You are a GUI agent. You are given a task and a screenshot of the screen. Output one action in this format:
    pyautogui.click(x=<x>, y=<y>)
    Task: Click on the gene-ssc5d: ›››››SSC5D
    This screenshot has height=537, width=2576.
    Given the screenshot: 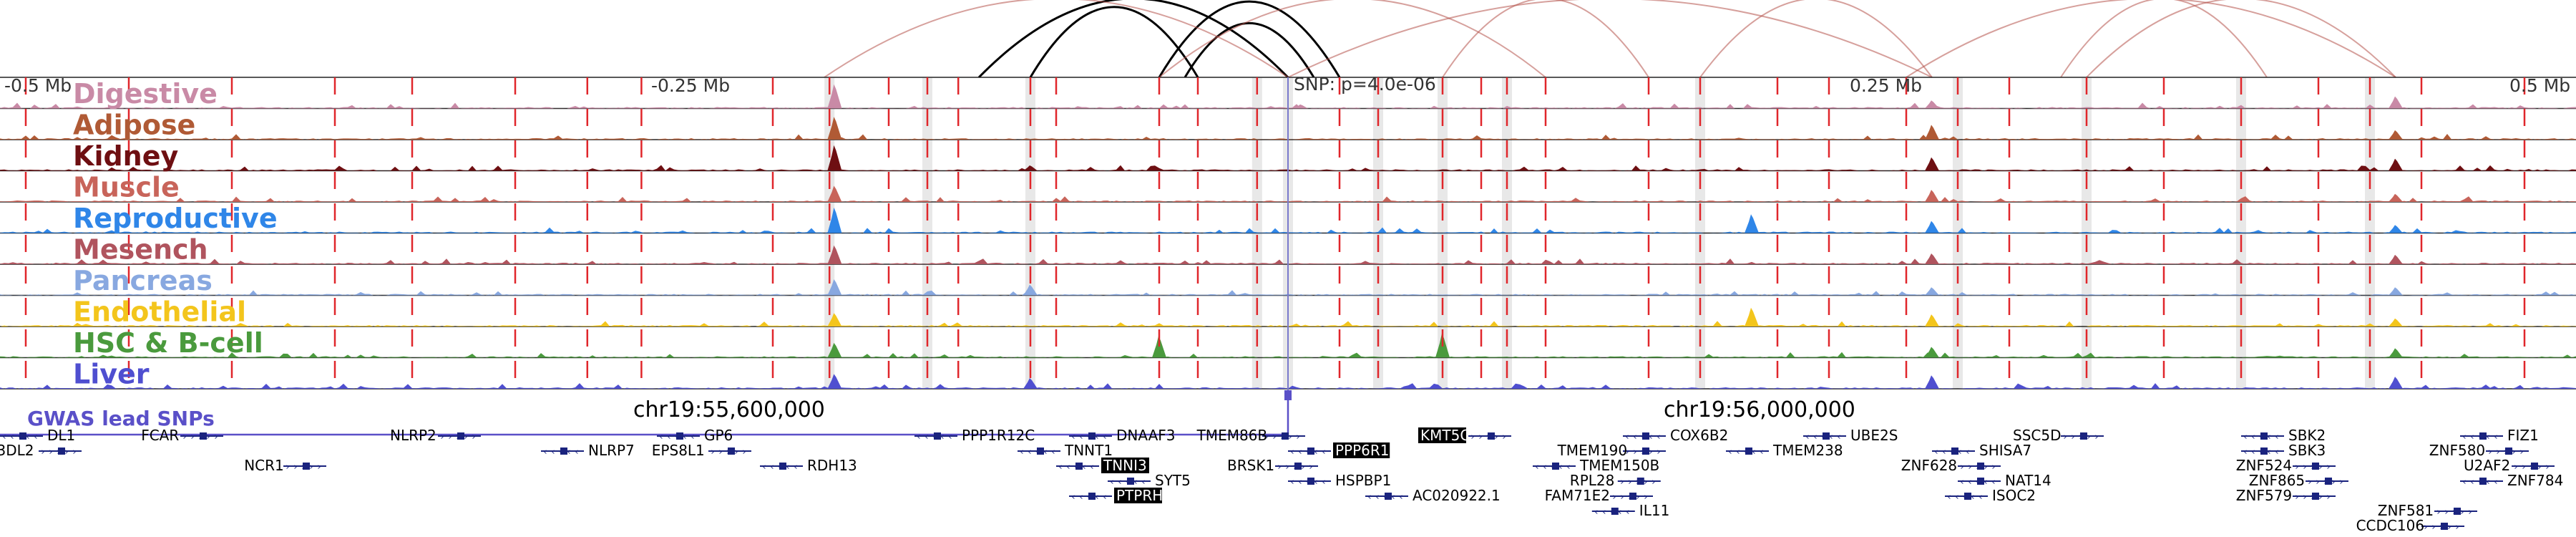 What is the action you would take?
    pyautogui.click(x=2058, y=435)
    